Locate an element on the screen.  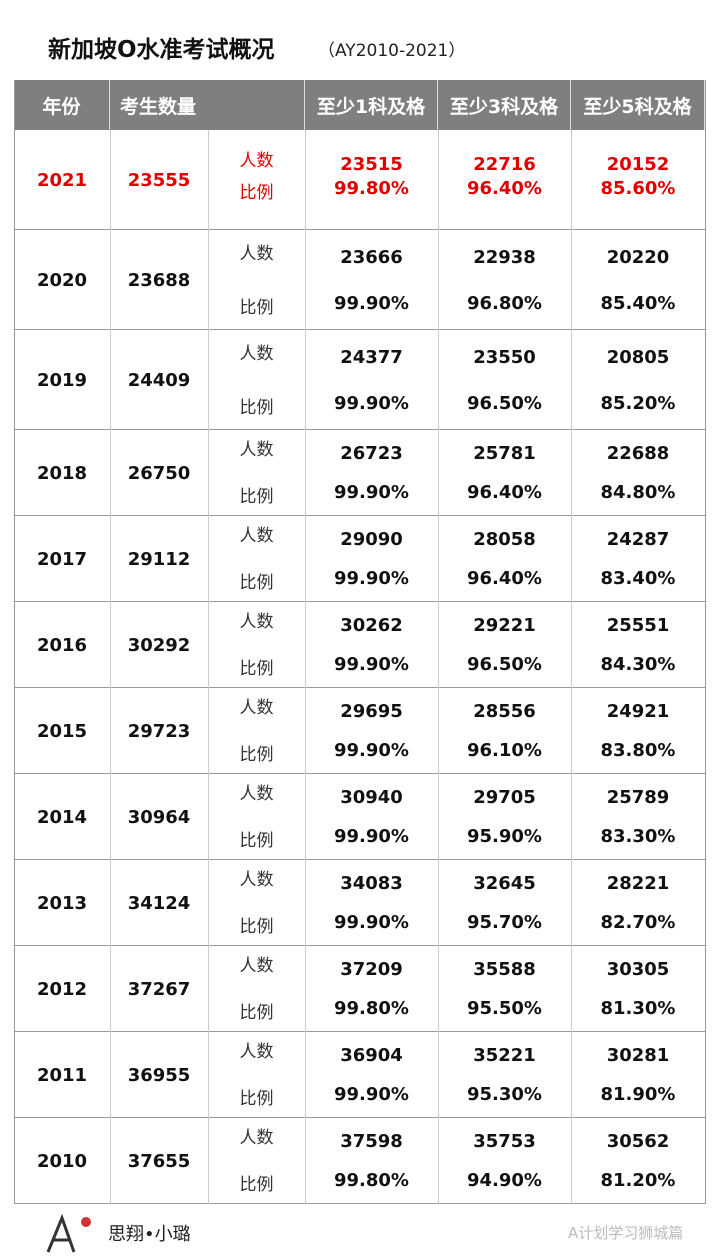
rate: 96.50% is located at coordinates (504, 403).